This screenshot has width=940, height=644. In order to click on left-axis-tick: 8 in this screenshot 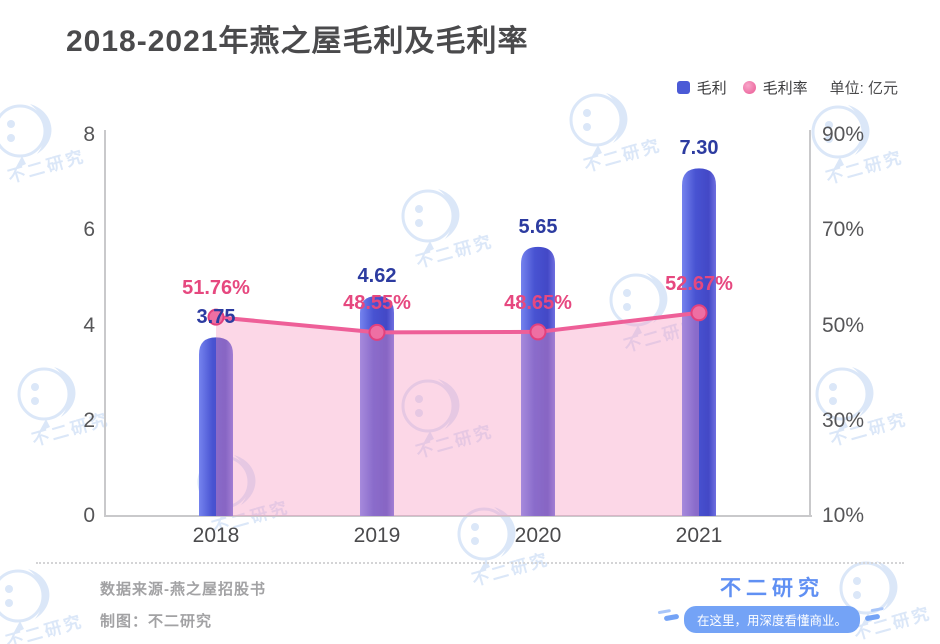, I will do `click(89, 134)`.